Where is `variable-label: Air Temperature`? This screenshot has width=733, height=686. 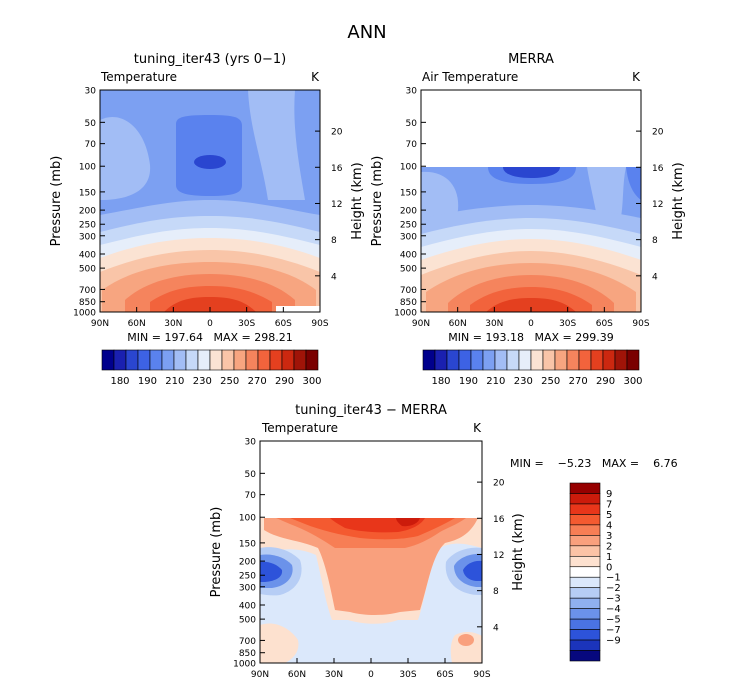
variable-label: Air Temperature is located at coordinates (470, 77).